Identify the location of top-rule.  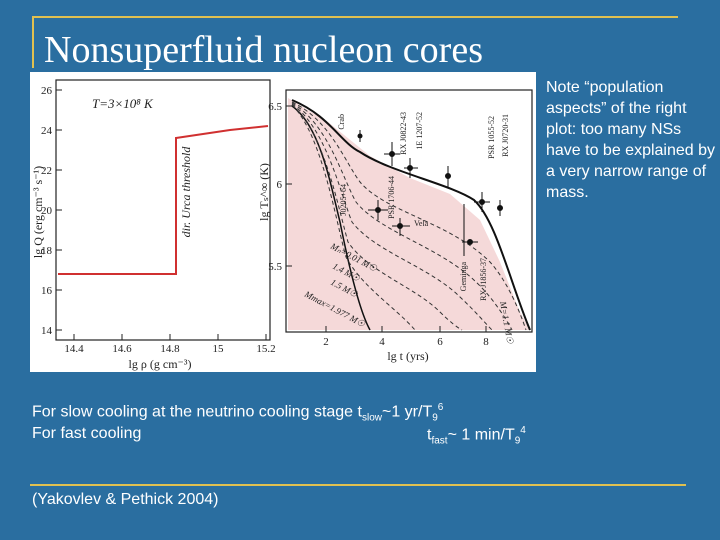
(355, 17).